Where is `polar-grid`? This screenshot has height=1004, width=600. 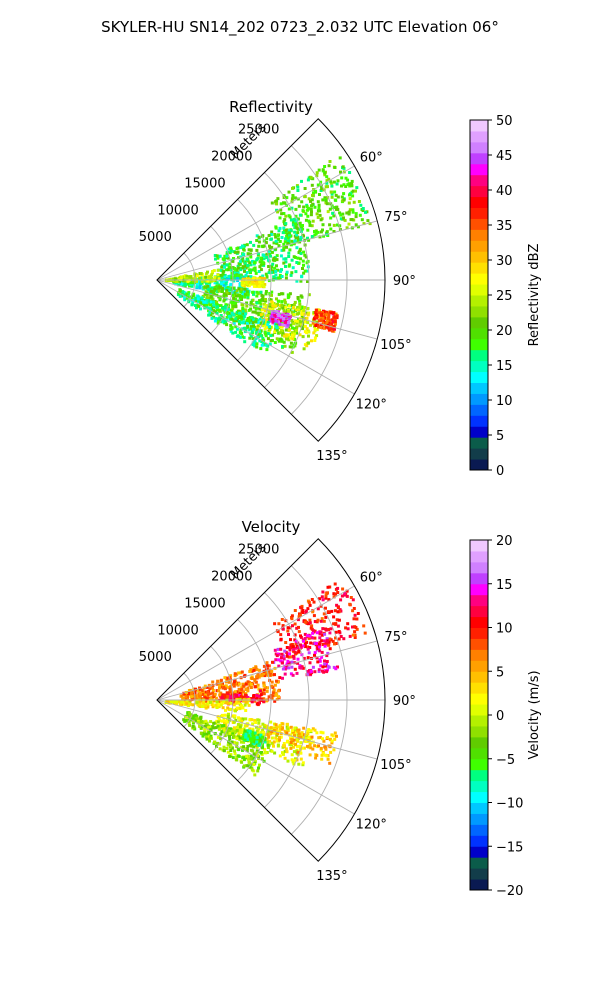 polar-grid is located at coordinates (270, 293).